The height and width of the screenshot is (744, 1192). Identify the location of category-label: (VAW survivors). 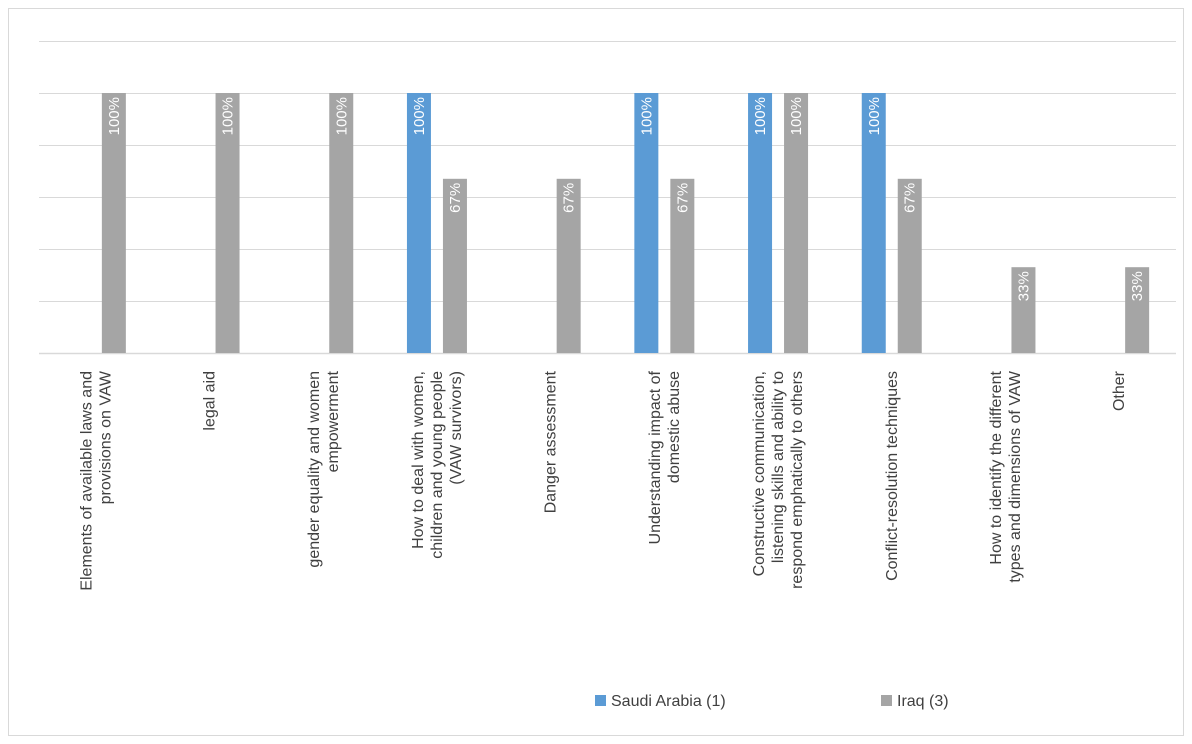
(456, 428).